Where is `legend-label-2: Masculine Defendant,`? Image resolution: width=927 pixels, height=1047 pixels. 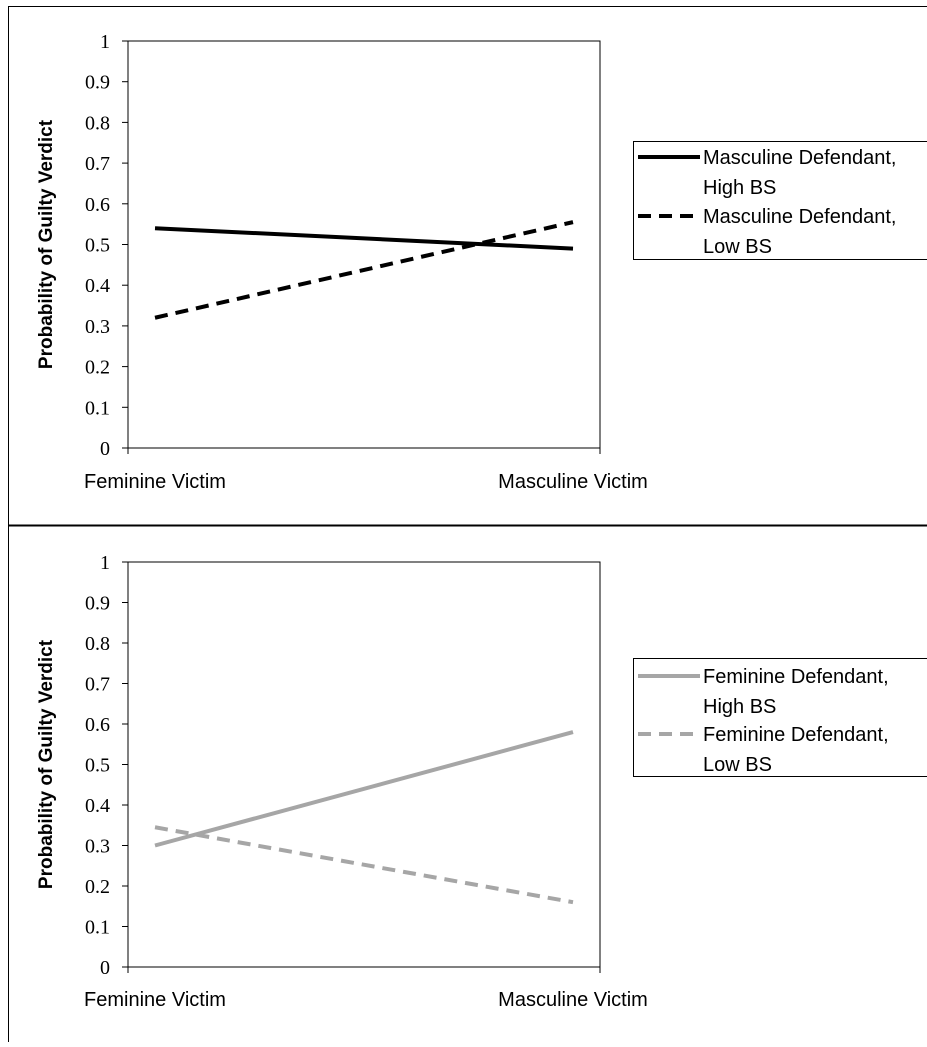 legend-label-2: Masculine Defendant, is located at coordinates (799, 217).